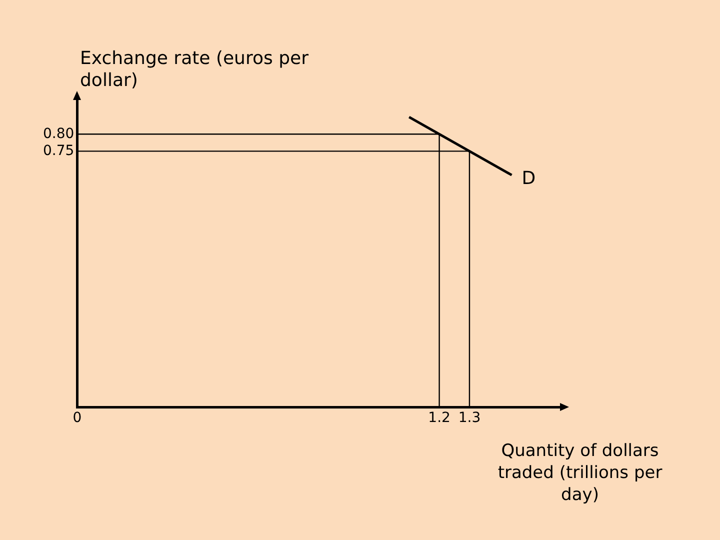 This screenshot has width=720, height=540. Describe the element at coordinates (439, 418) in the screenshot. I see `x-tick-label: 1.2` at that location.